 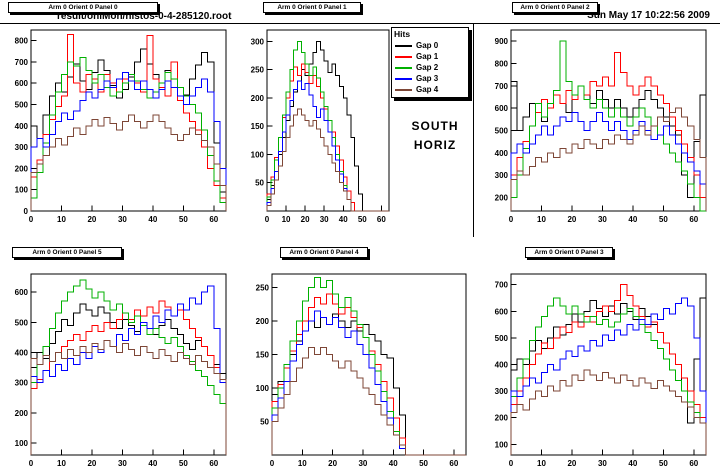 I want to click on legend-label-gap3: Gap 3, so click(x=427, y=78).